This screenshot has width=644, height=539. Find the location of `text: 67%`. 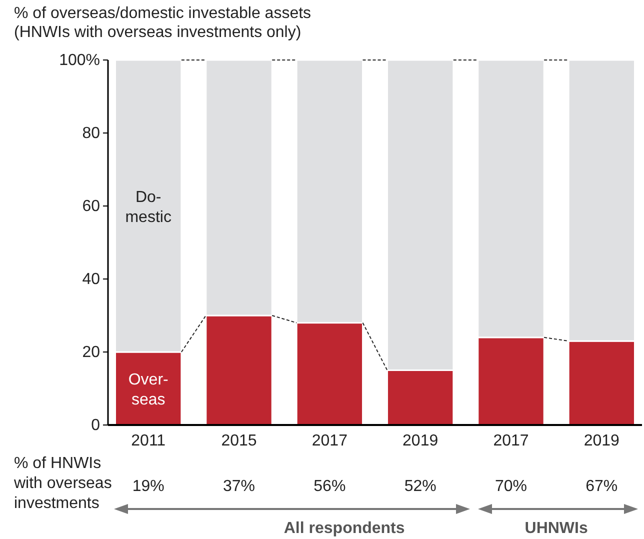

text: 67% is located at coordinates (602, 486).